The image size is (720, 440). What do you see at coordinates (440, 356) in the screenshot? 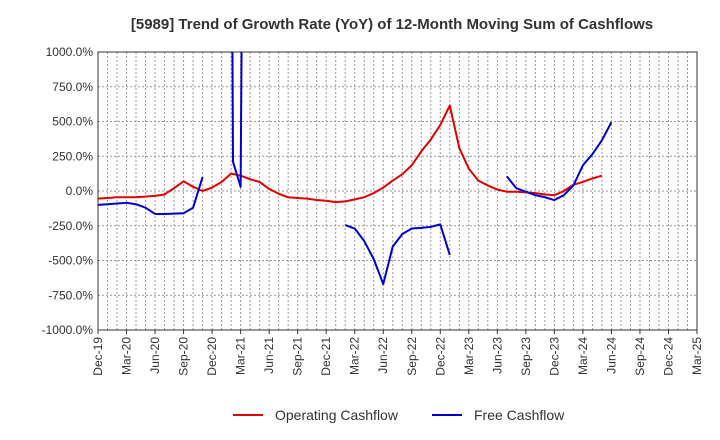
I see `x-tick-label: Dec-22` at bounding box center [440, 356].